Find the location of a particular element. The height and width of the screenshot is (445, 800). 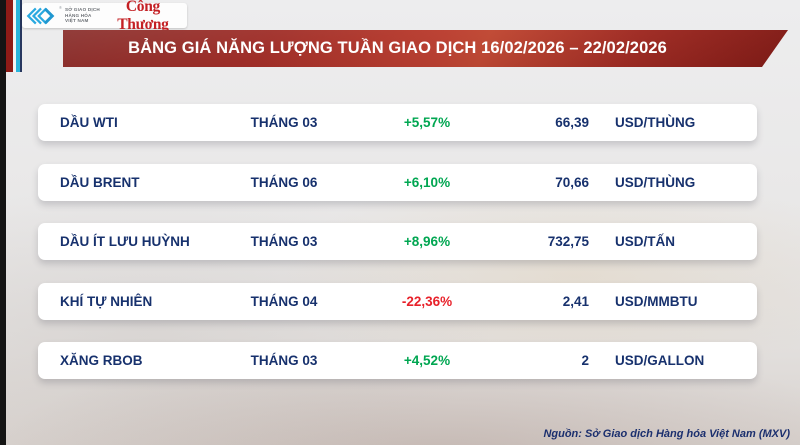

price-value: 732,75 is located at coordinates (568, 241).